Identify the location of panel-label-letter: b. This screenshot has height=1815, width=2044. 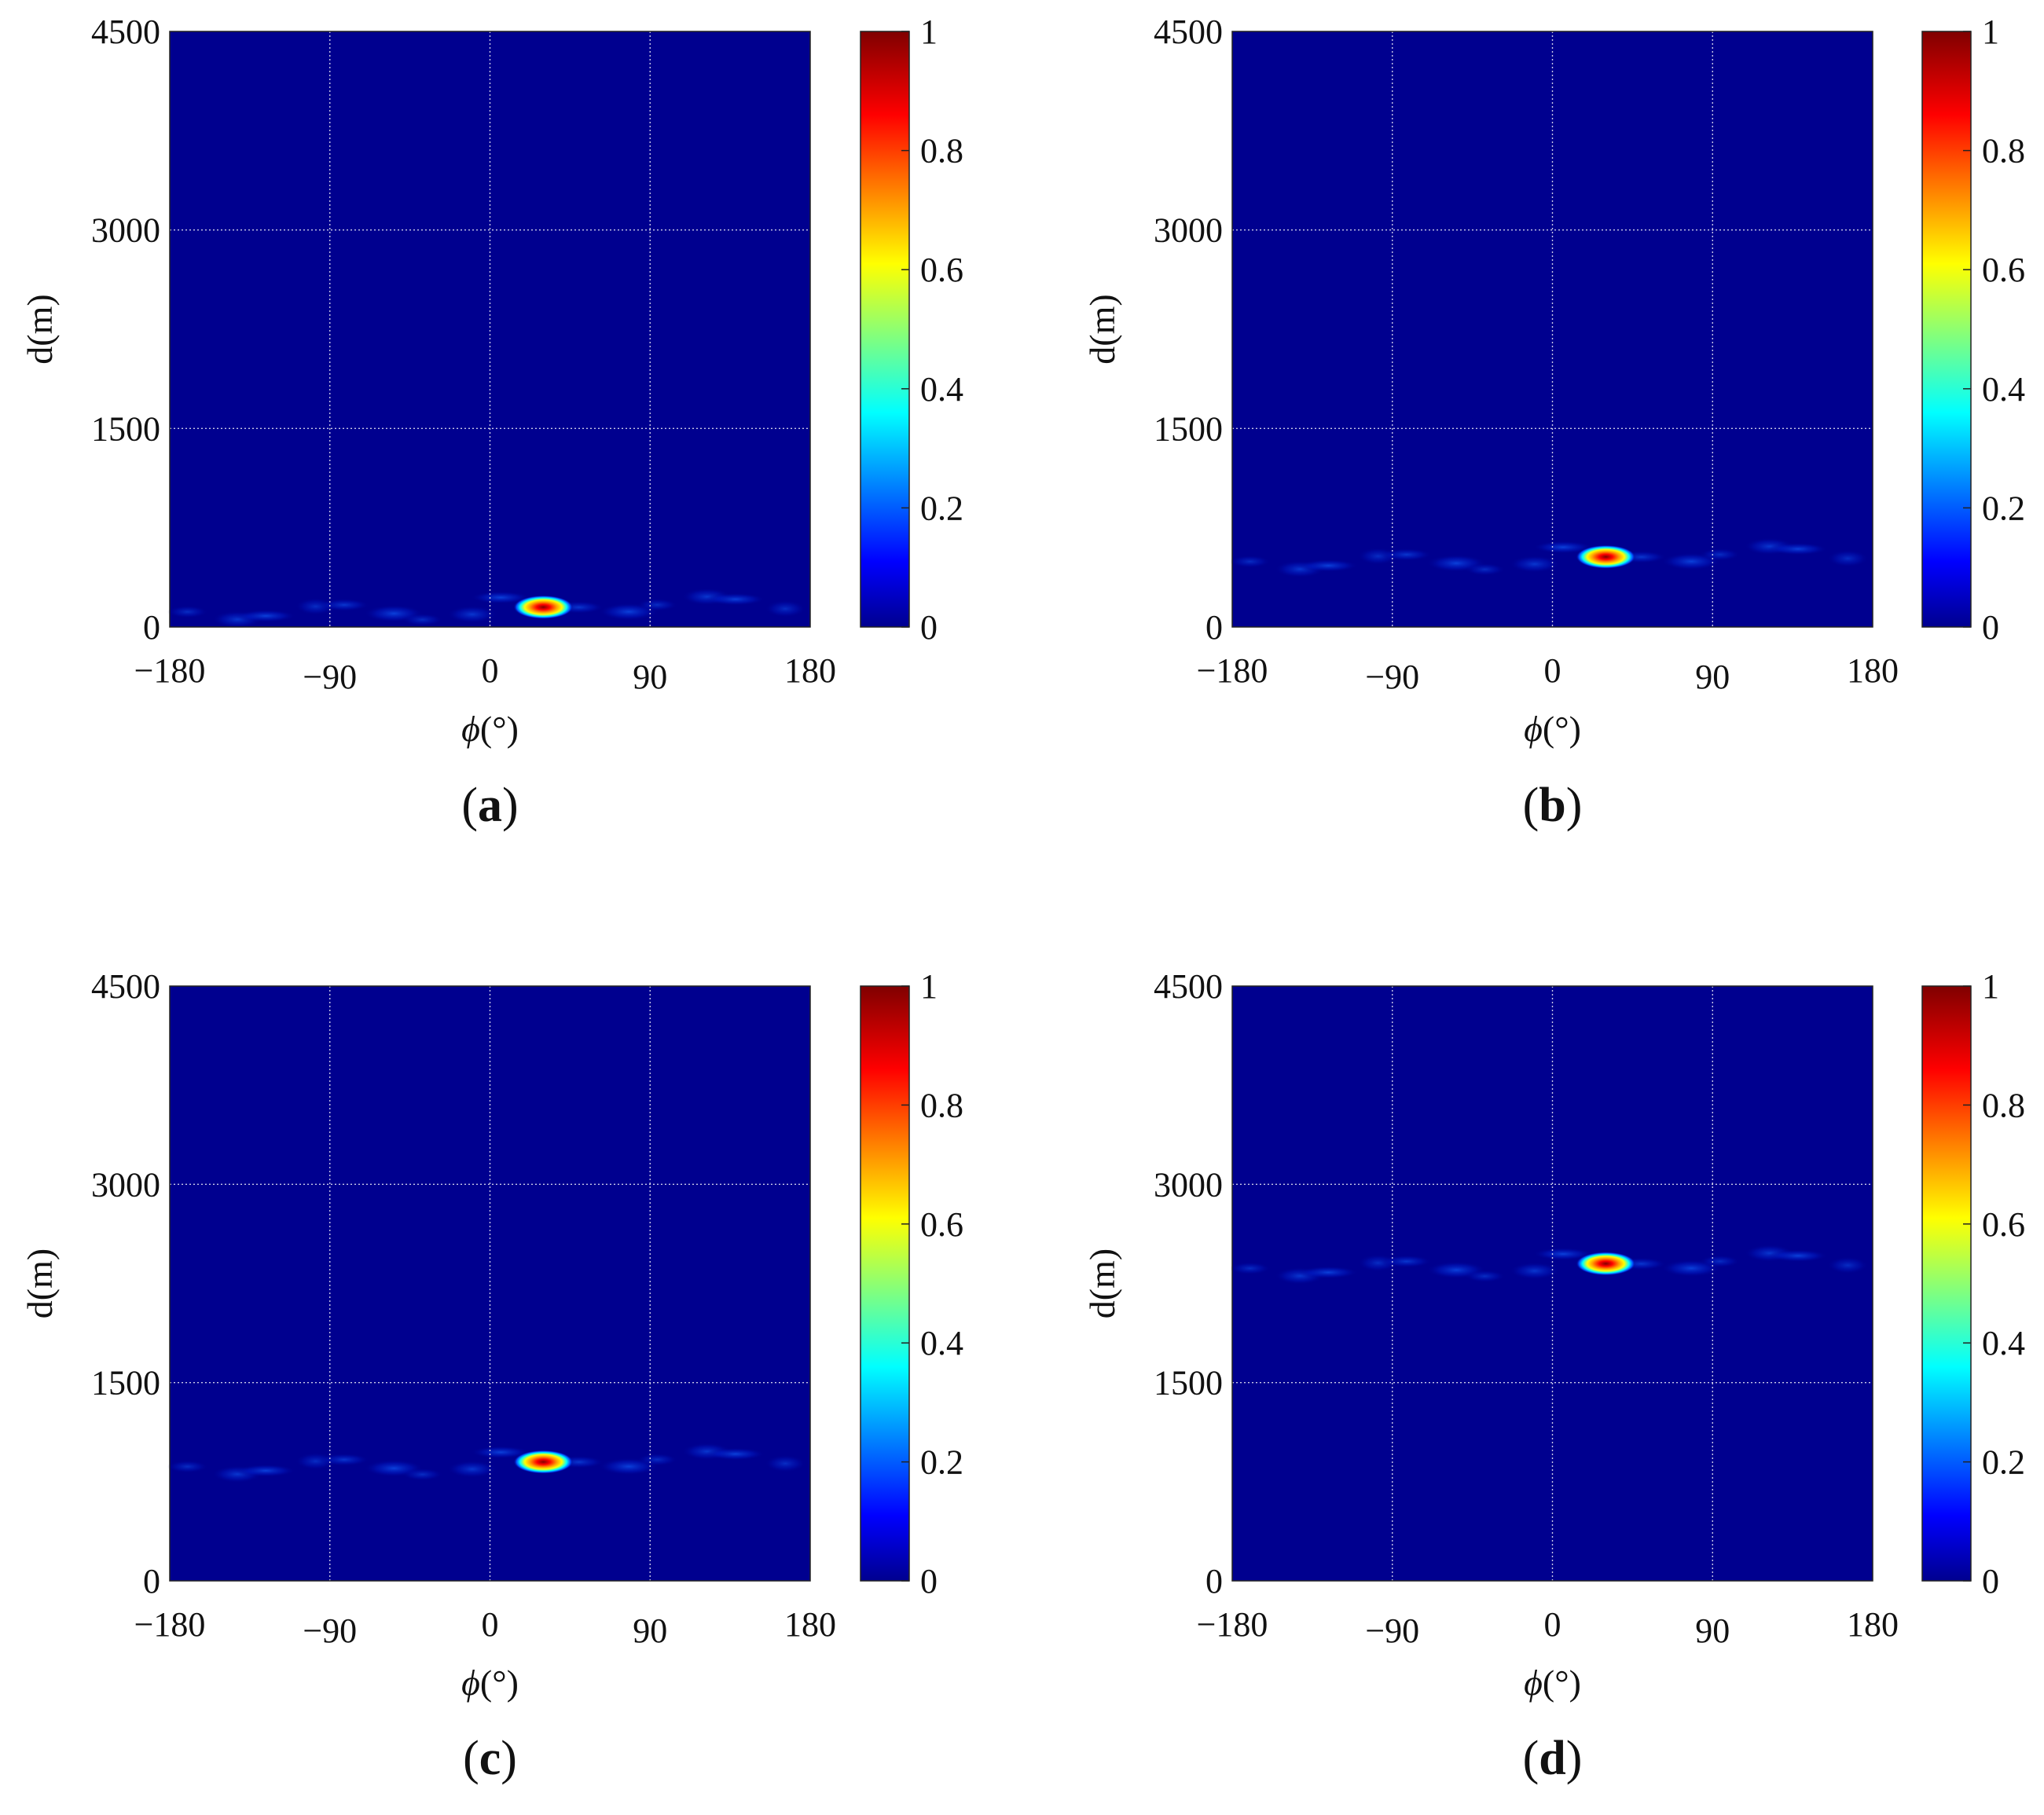
(1552, 805).